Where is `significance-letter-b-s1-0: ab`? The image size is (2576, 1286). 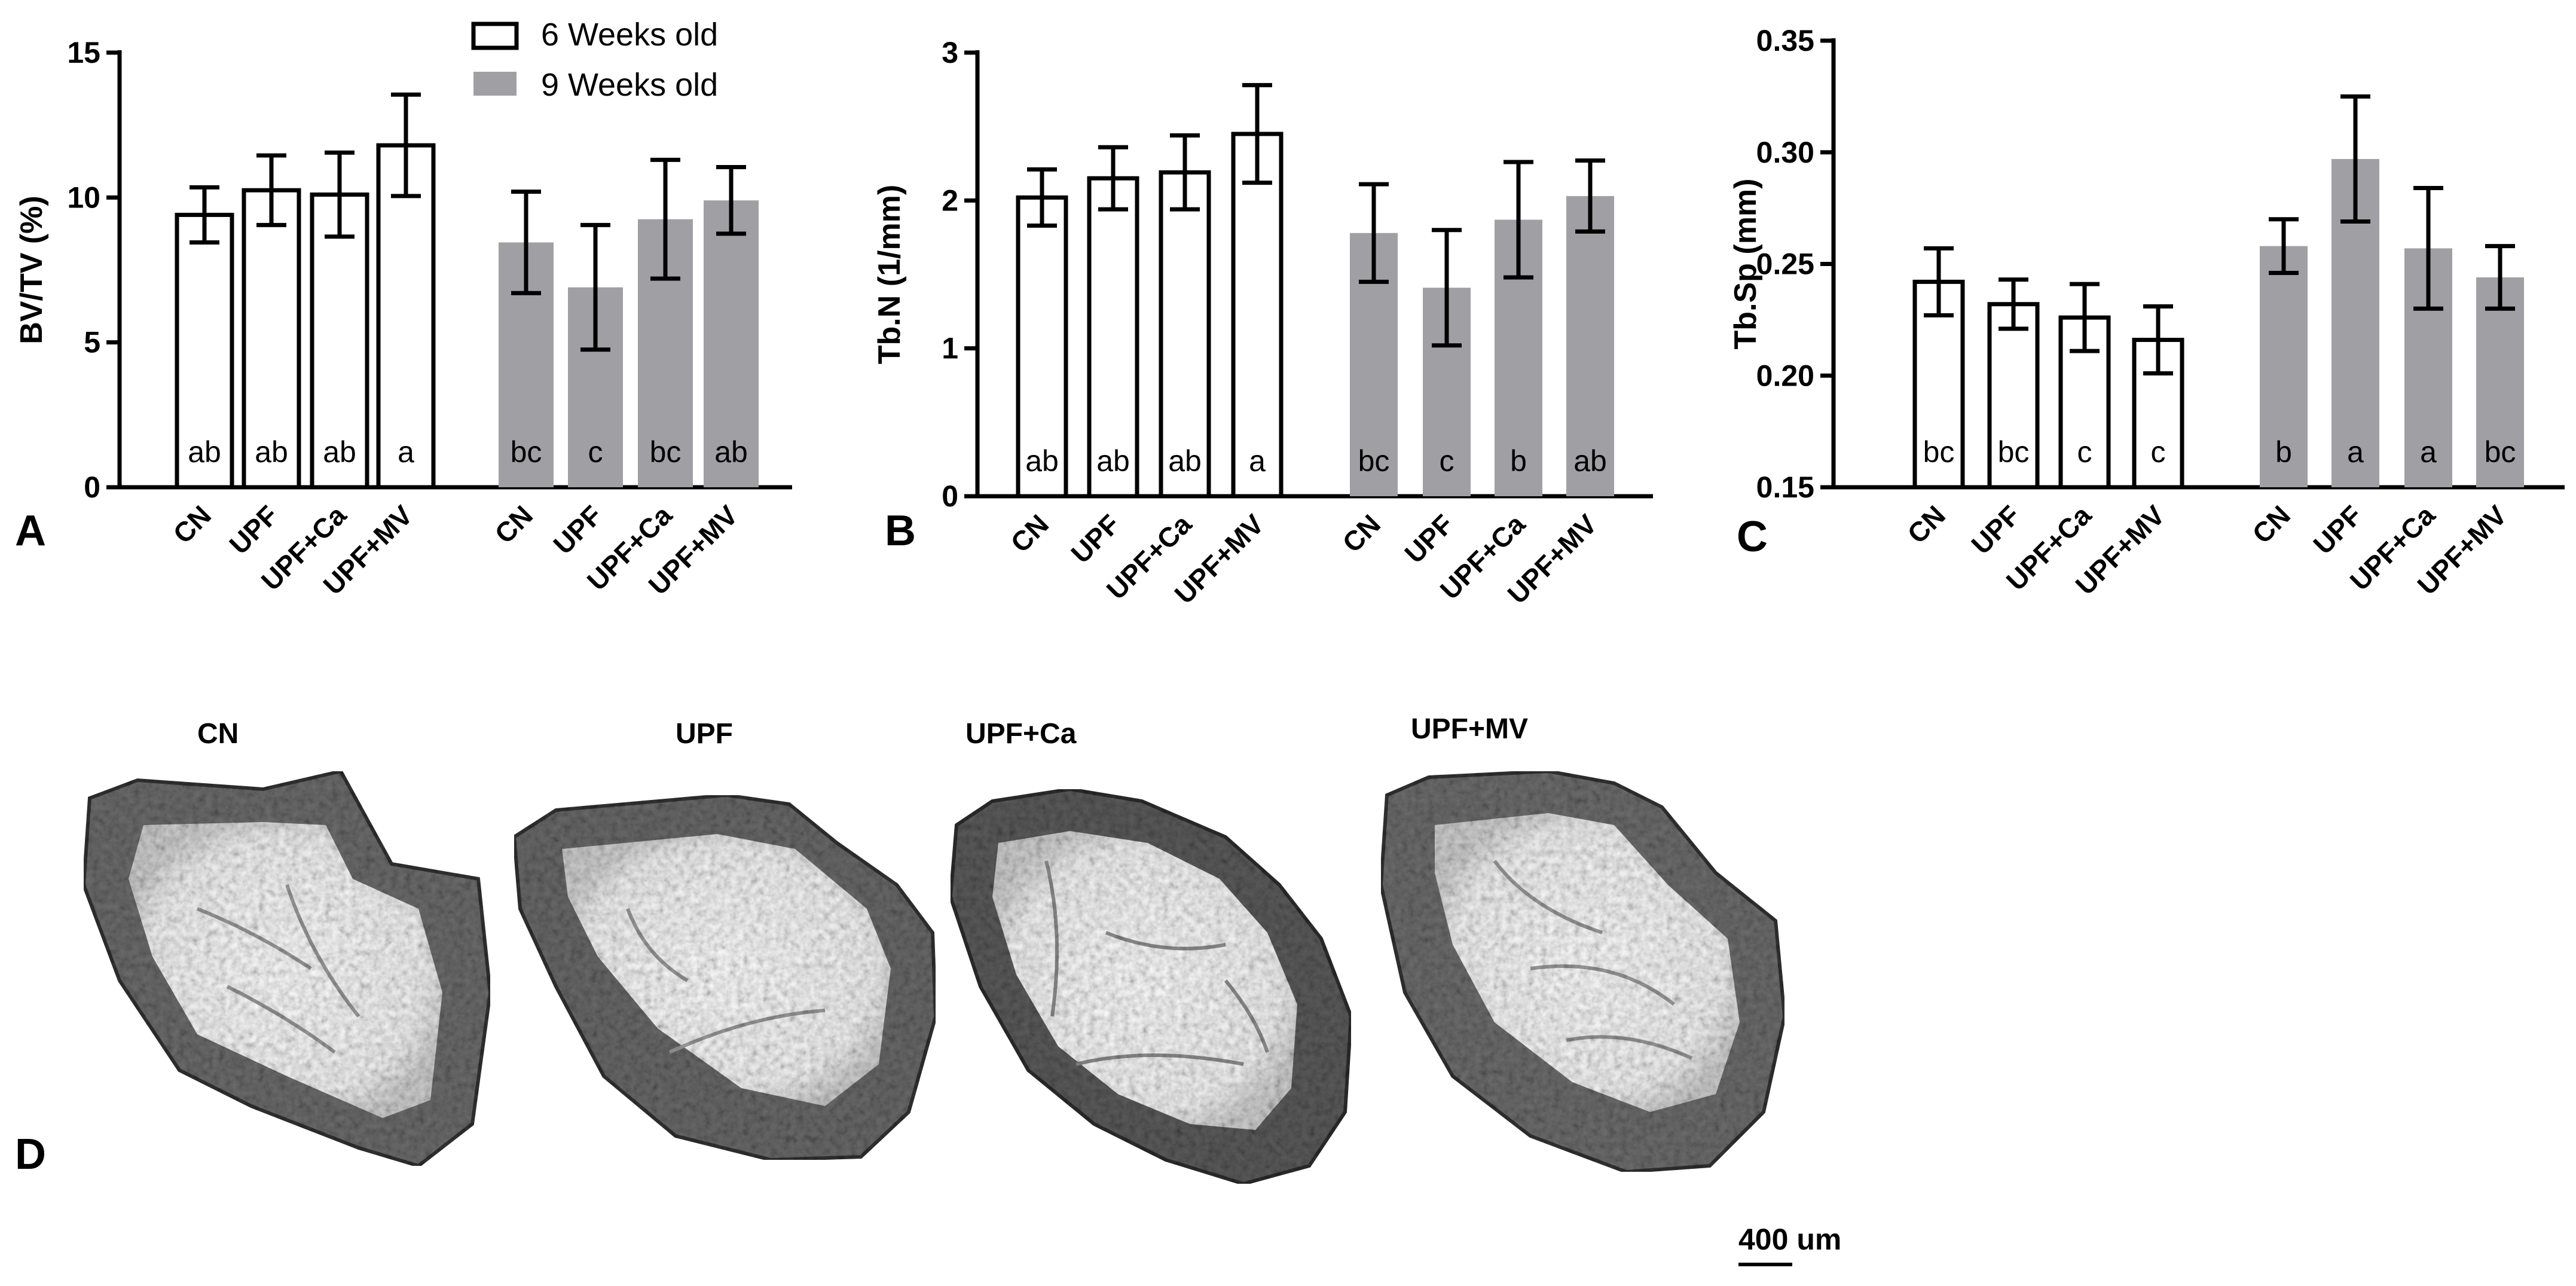
significance-letter-b-s1-0: ab is located at coordinates (1042, 461).